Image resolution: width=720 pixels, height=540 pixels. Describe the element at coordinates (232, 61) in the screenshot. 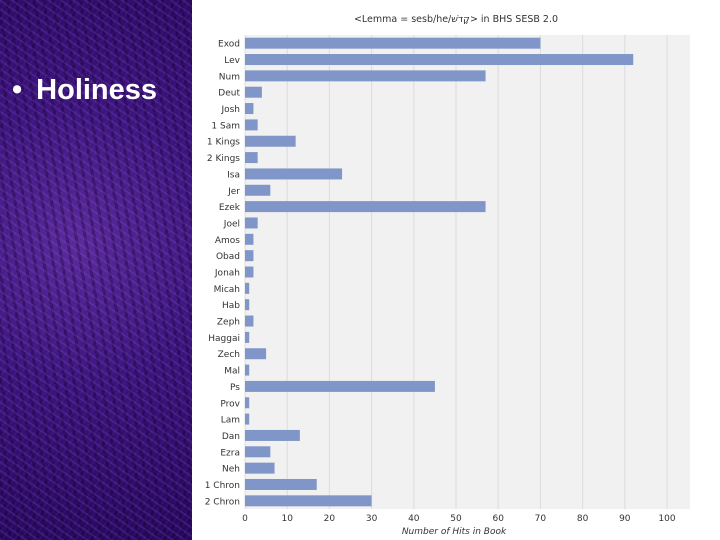

I see `category-label: Lev` at that location.